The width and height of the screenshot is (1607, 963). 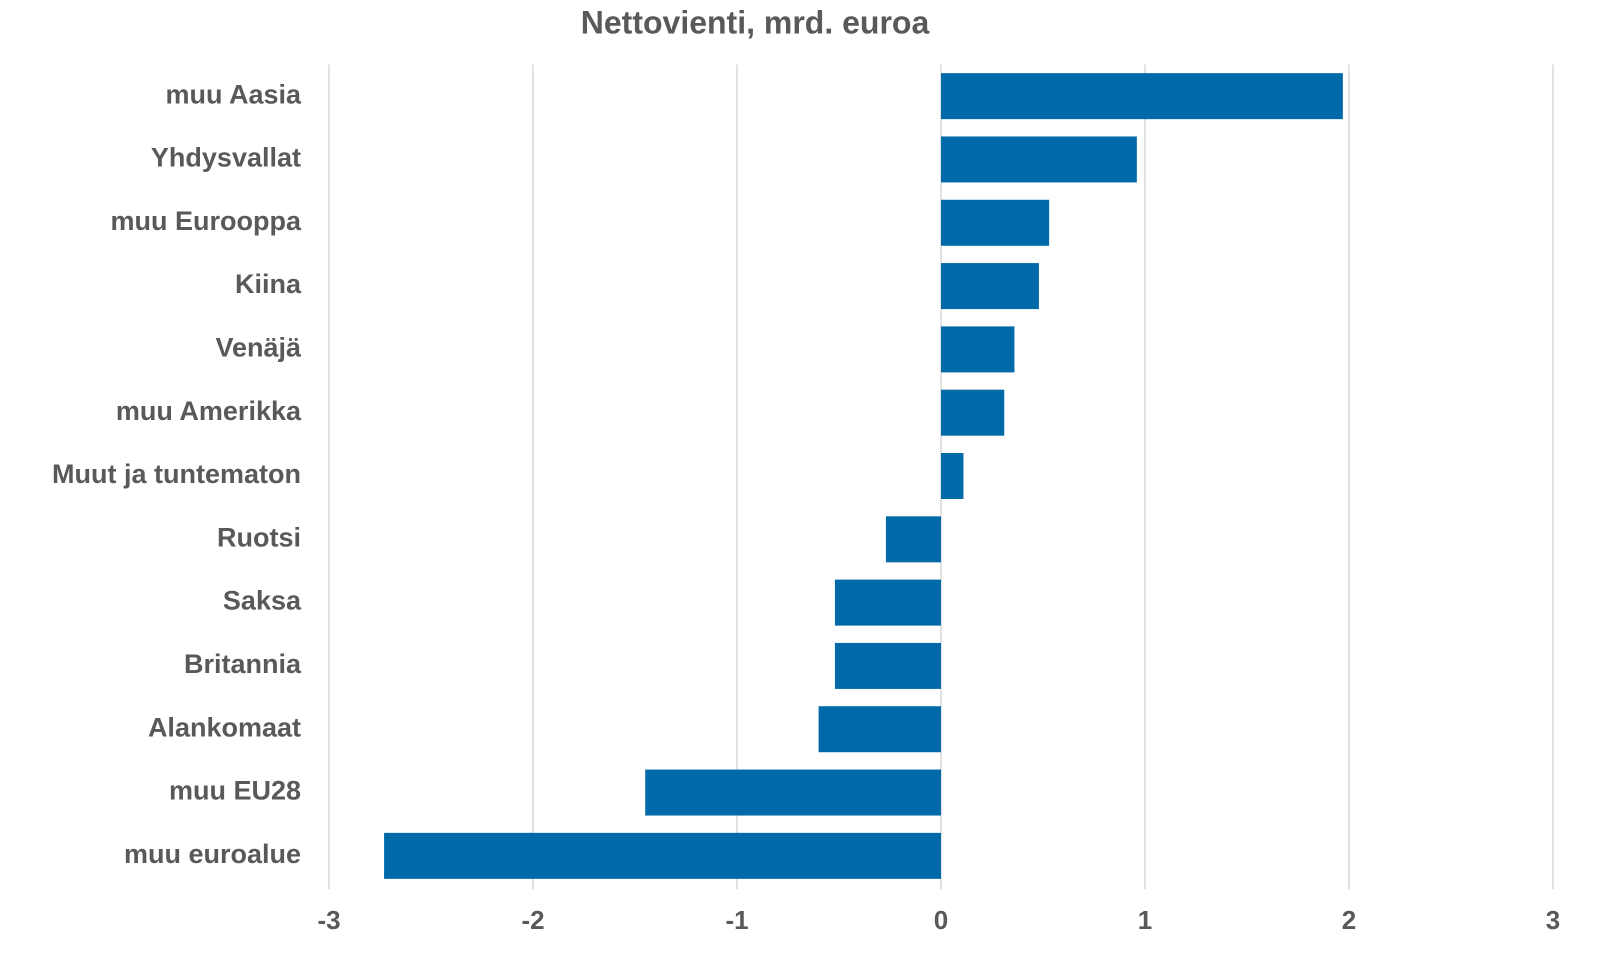 I want to click on category-label: Alankomaat, so click(x=224, y=727).